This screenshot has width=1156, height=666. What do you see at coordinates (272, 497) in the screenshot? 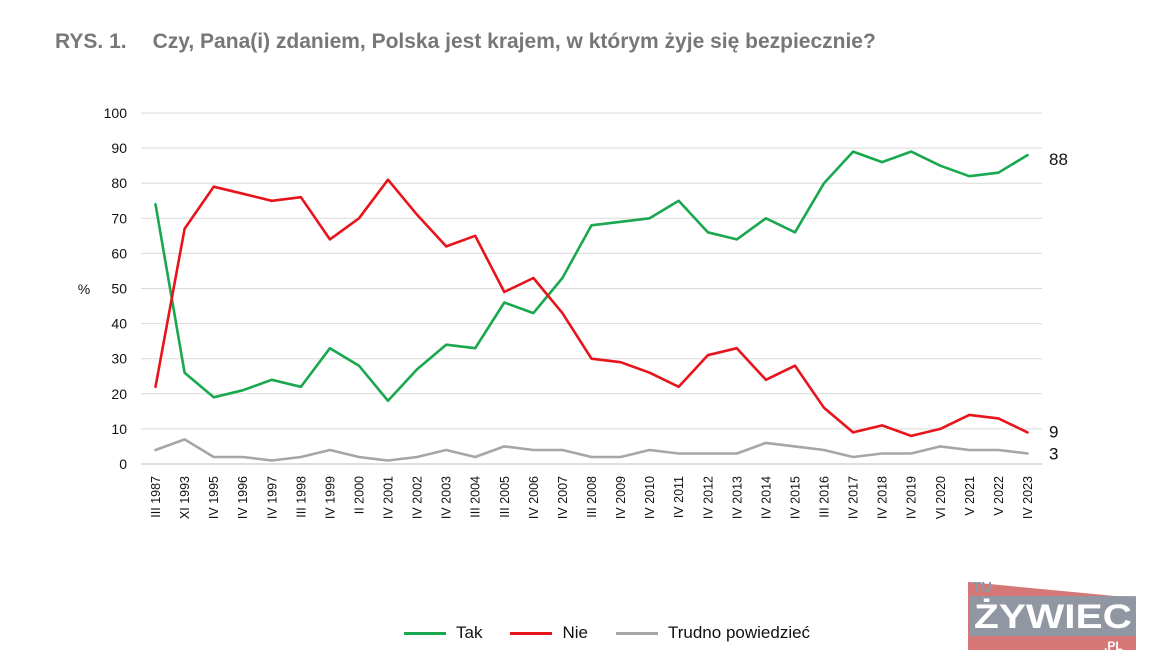
I see `x-tick-label: IV 1997` at bounding box center [272, 497].